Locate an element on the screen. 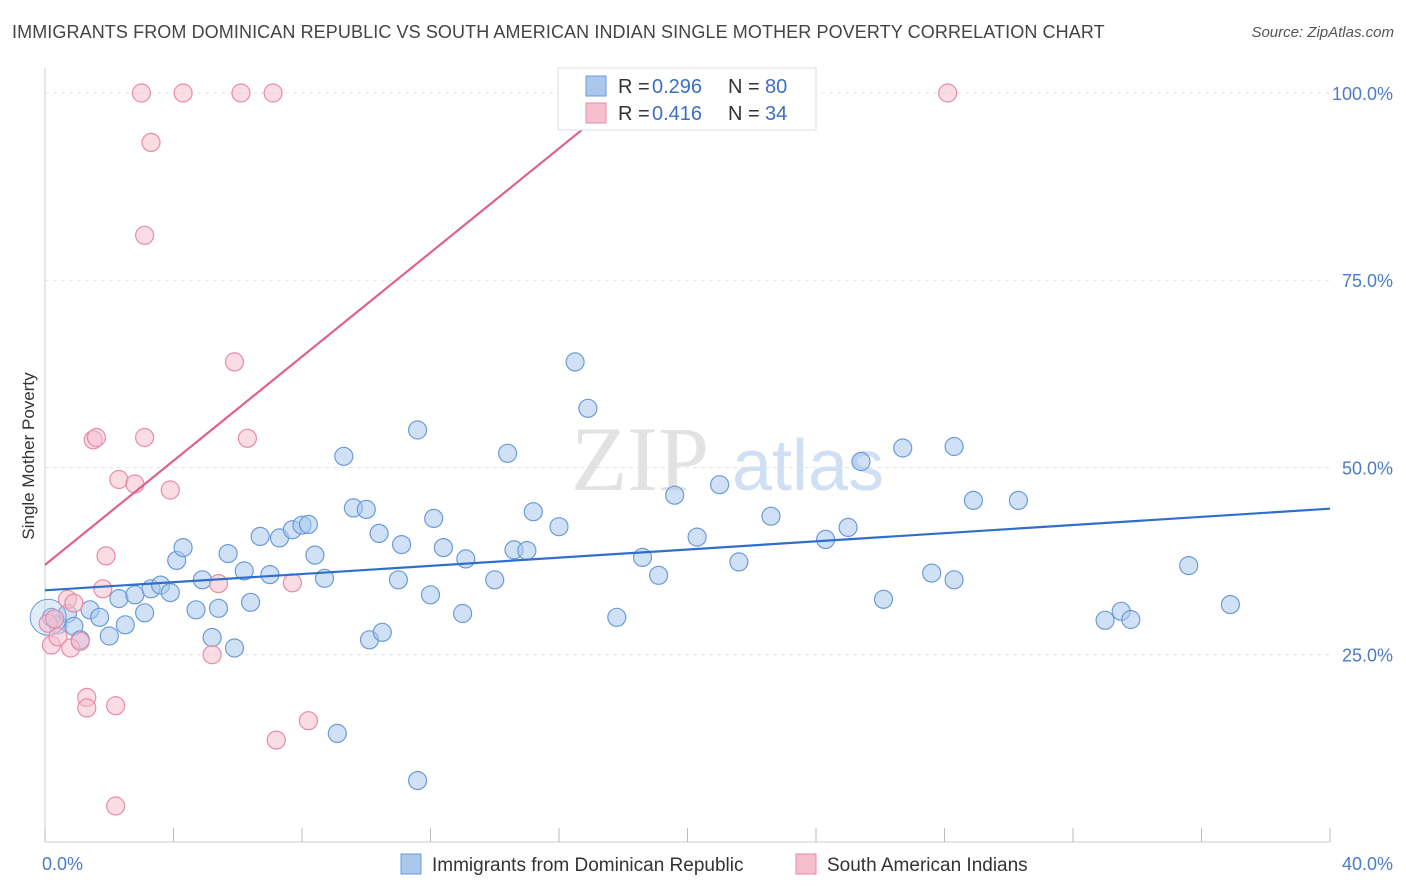 Image resolution: width=1406 pixels, height=892 pixels. y-tick-label-25: 25.0% is located at coordinates (1367, 656).